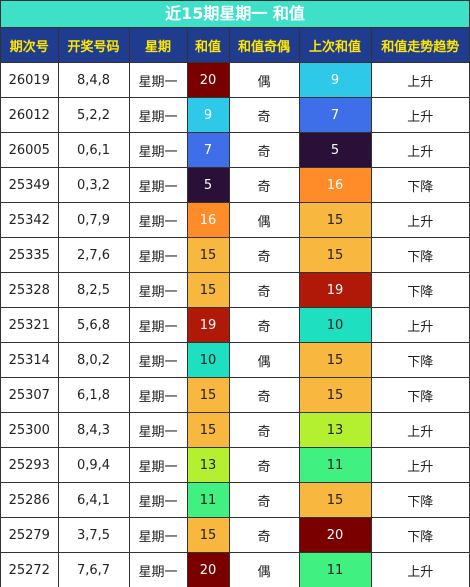 The width and height of the screenshot is (470, 587). I want to click on issue-cell: 25272, so click(30, 569).